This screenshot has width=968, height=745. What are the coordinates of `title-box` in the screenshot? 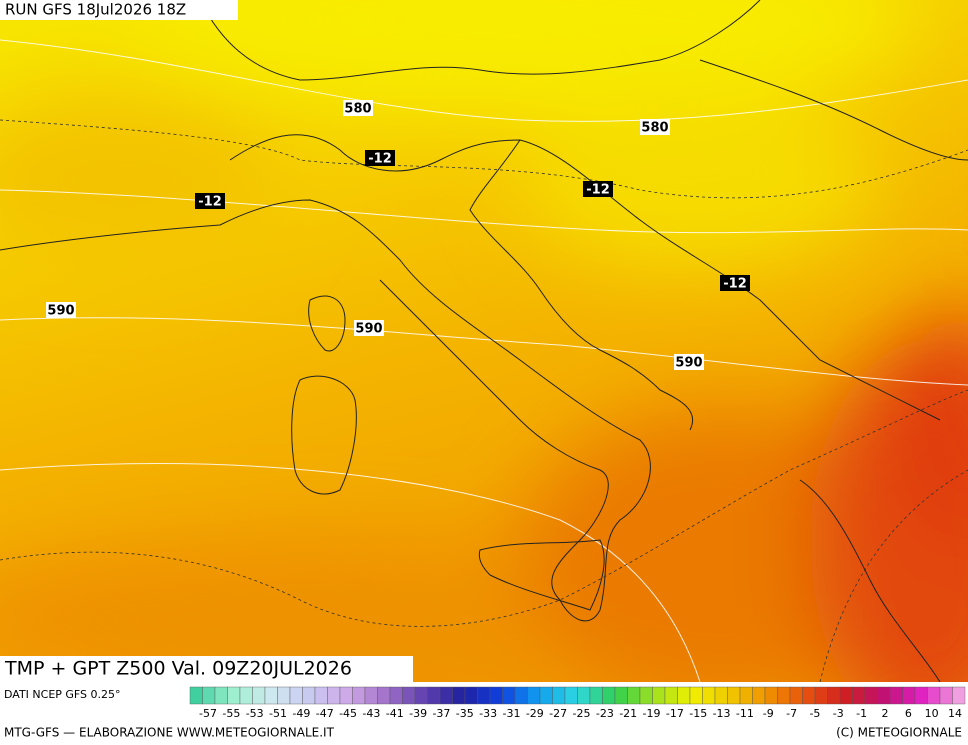 It's located at (206, 669).